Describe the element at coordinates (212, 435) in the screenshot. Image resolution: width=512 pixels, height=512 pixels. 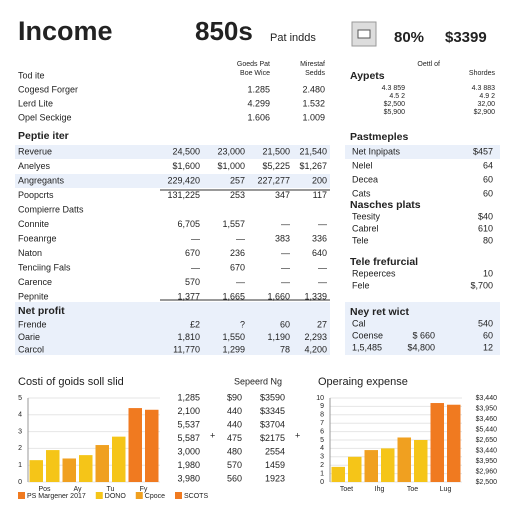
I see `plus: +` at that location.